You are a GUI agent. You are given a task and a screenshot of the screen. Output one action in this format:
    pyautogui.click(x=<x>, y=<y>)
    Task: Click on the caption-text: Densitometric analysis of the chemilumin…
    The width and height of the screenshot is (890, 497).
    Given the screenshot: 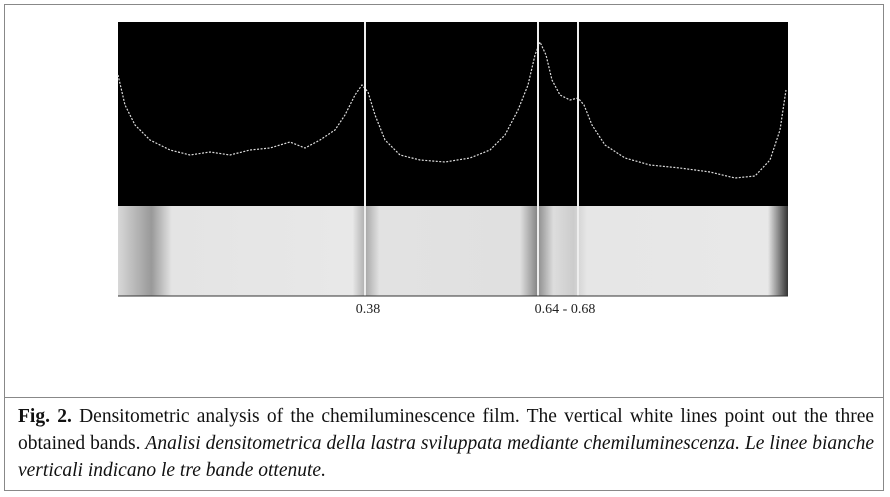 What is the action you would take?
    pyautogui.click(x=446, y=430)
    